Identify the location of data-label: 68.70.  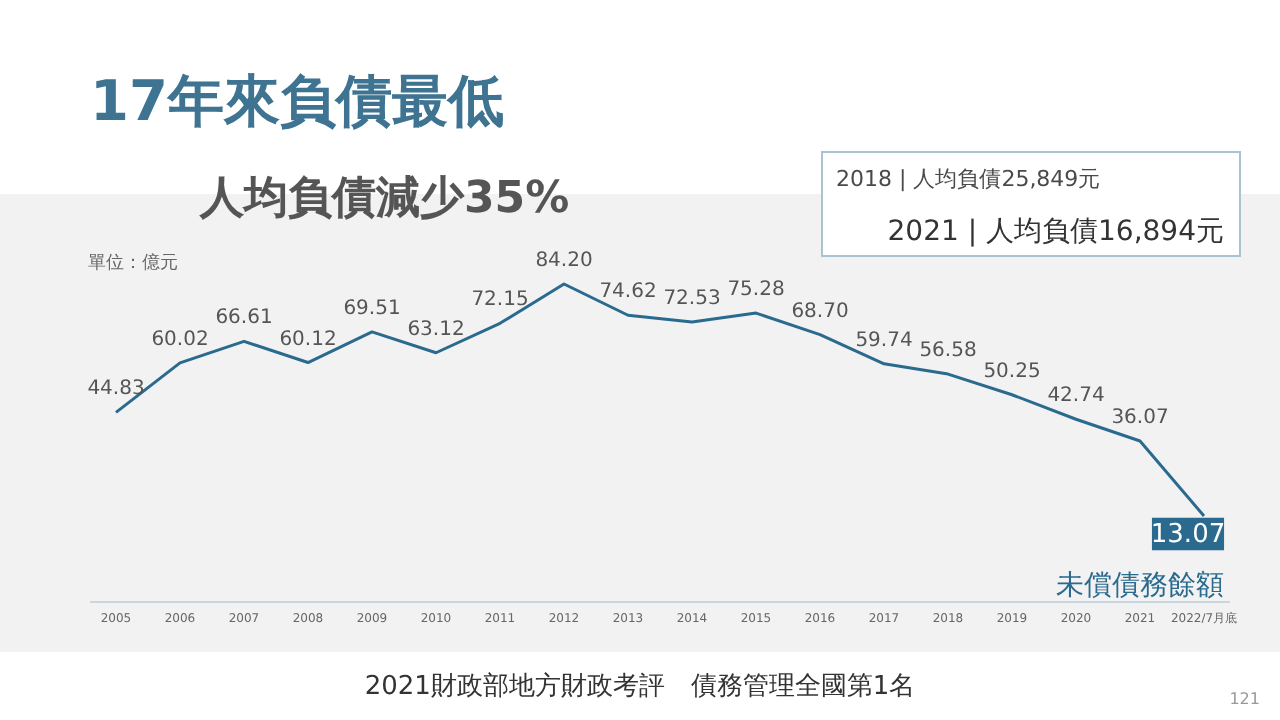
(820, 311).